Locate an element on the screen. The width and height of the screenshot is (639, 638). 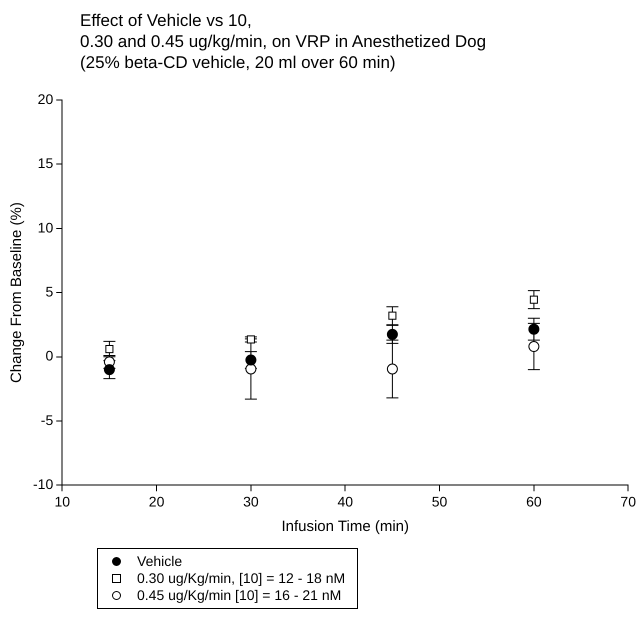
y-tick-label: 5 is located at coordinates (49, 291).